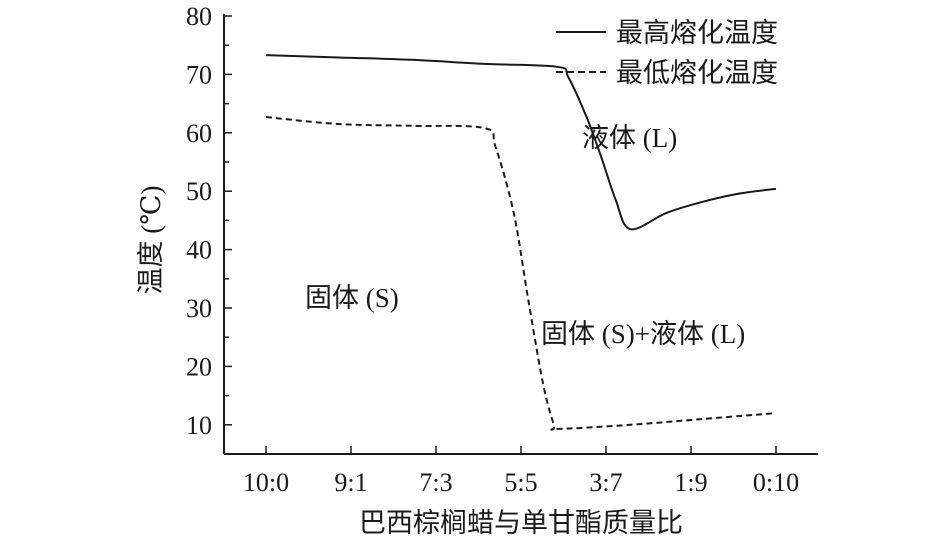 The height and width of the screenshot is (542, 945). I want to click on annotation-solid: 固体 (S), so click(352, 298).